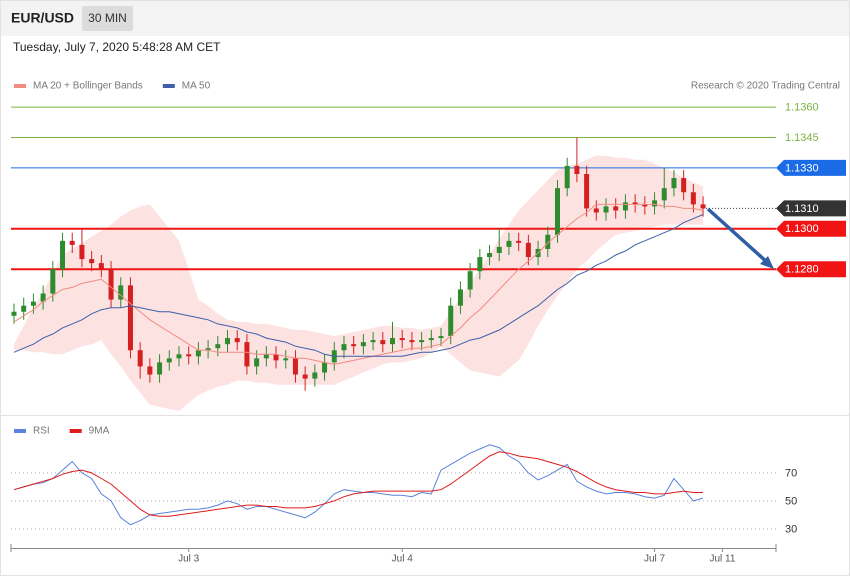 This screenshot has width=850, height=576. Describe the element at coordinates (765, 86) in the screenshot. I see `credit: Research © 2020 Trading Central` at that location.